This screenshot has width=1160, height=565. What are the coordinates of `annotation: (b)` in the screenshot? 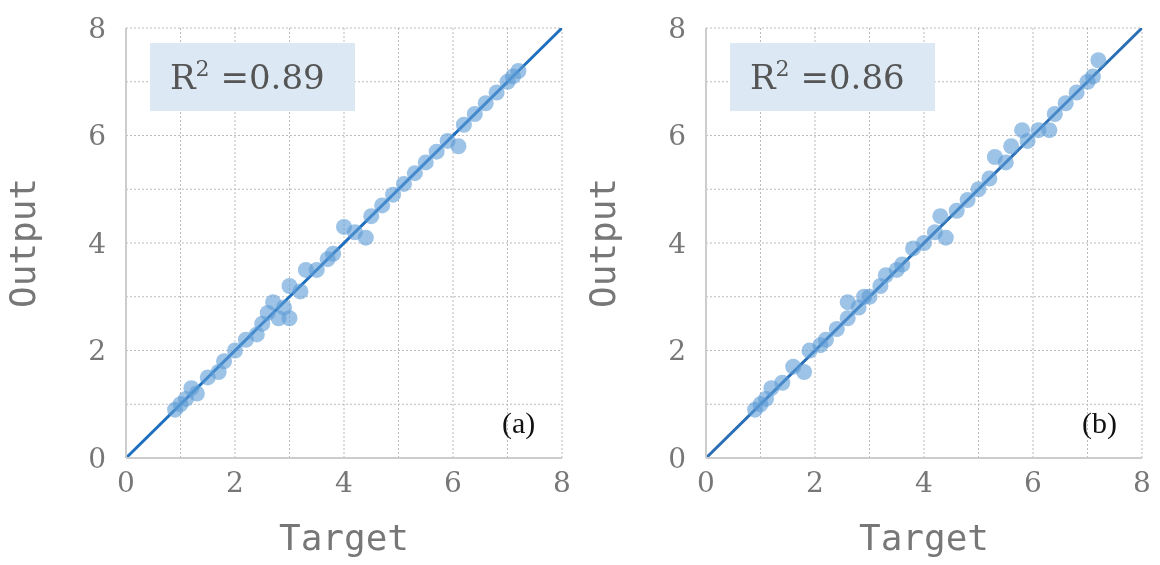 It's located at (1099, 423).